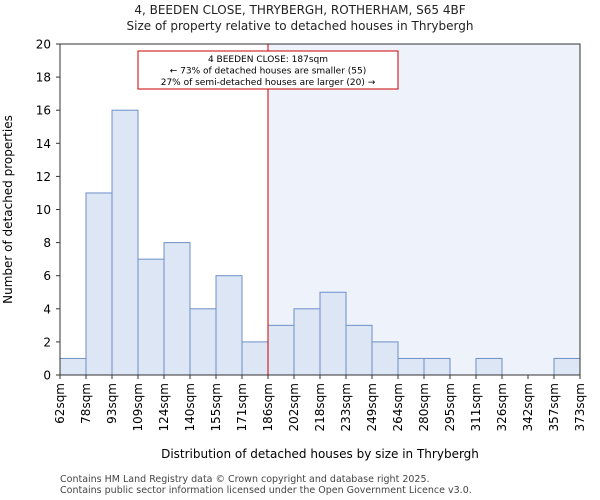  I want to click on x-tick-label: 311sqm, so click(476, 407).